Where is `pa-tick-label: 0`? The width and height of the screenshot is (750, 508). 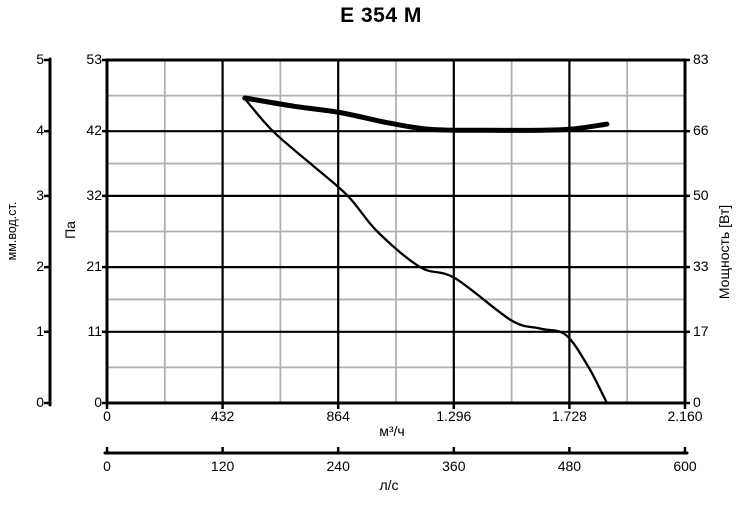 pa-tick-label: 0 is located at coordinates (98, 402).